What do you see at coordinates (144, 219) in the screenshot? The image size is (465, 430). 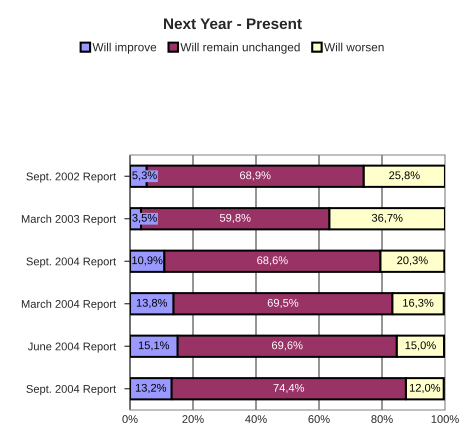 I see `data-label: 3,5%` at bounding box center [144, 219].